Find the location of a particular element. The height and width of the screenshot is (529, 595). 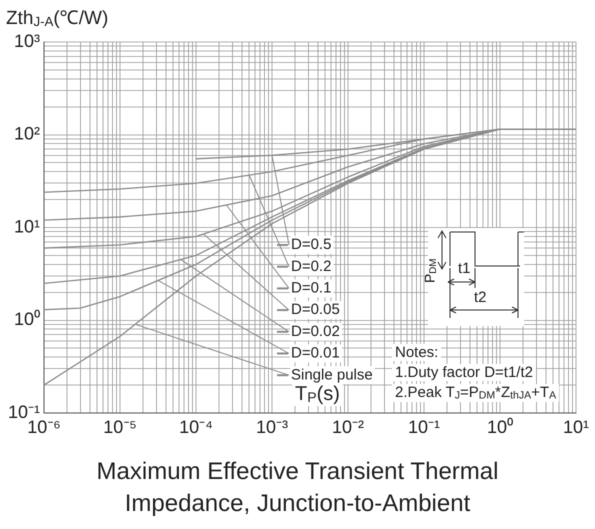

legend-label: D=0.01 is located at coordinates (315, 353).